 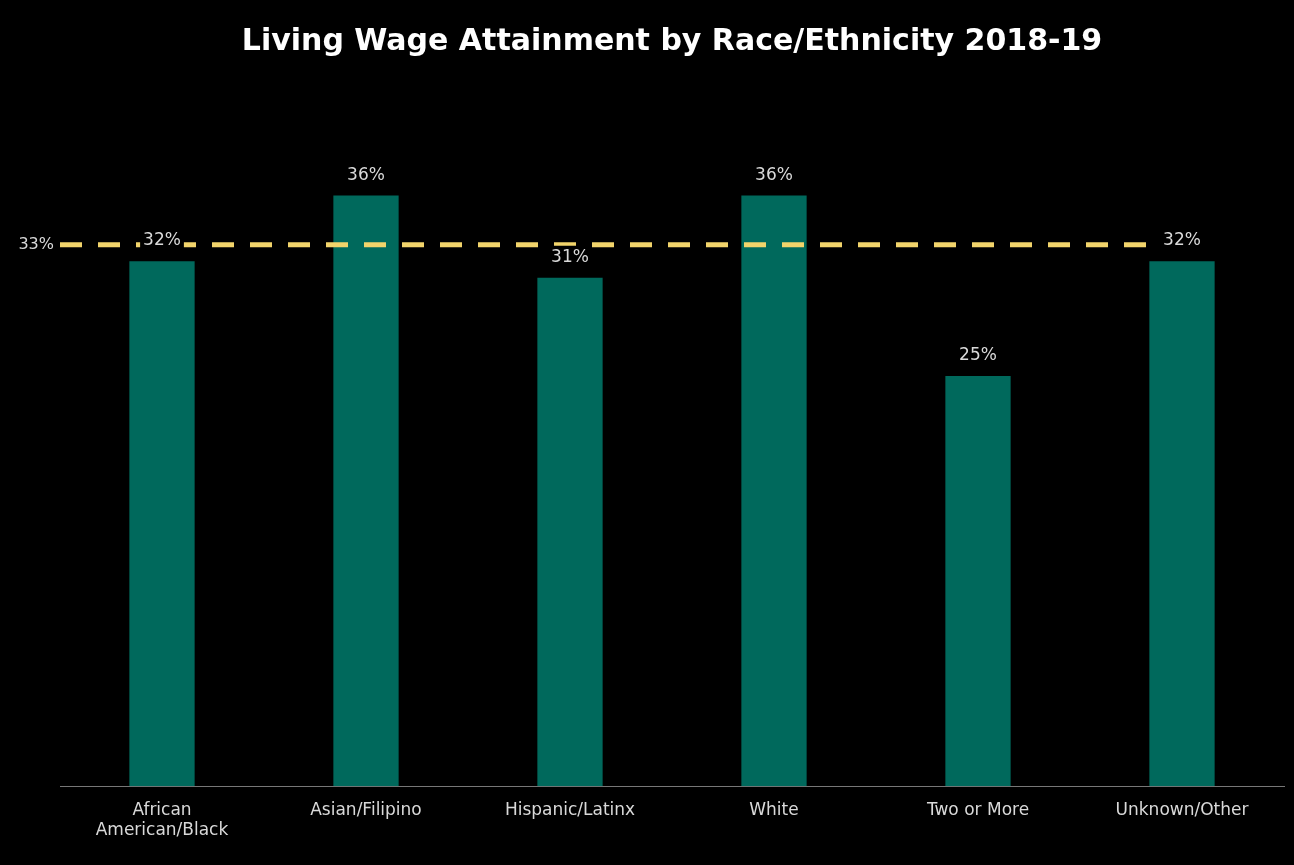 I want to click on x-tick-label: Asian/Filipino, so click(x=366, y=808).